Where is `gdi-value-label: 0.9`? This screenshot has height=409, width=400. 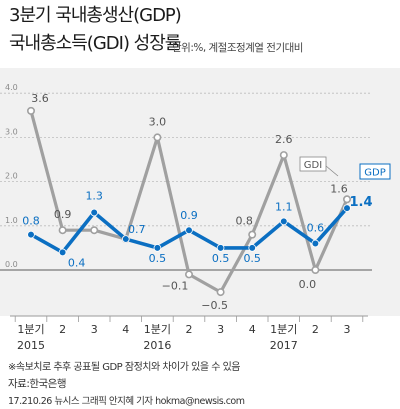 gdi-value-label: 0.9 is located at coordinates (63, 214).